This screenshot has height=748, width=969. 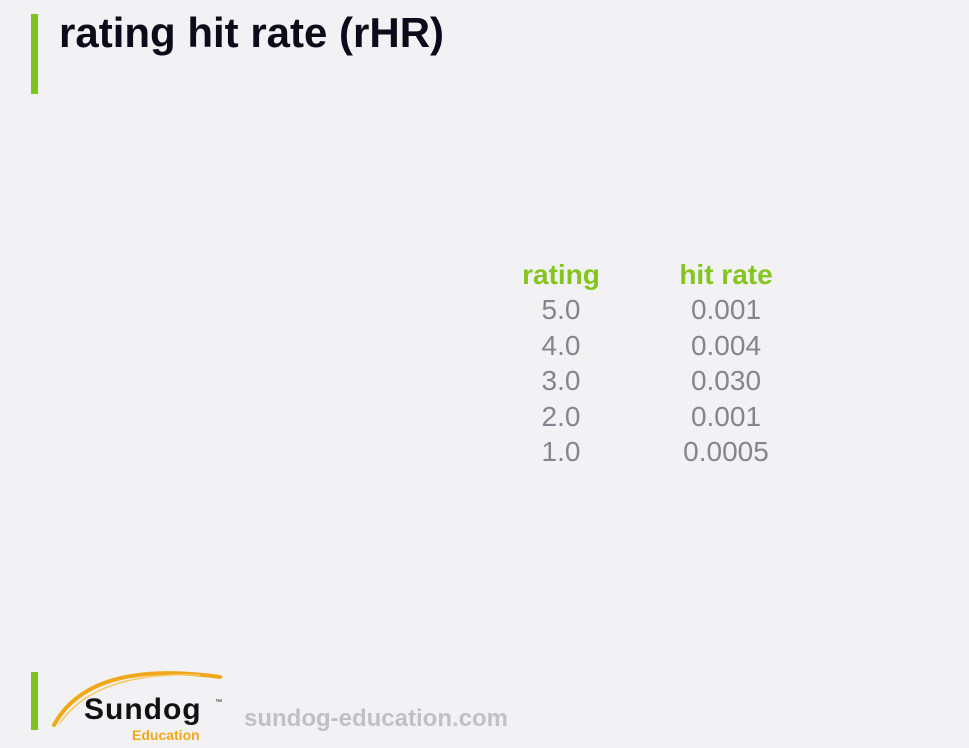 What do you see at coordinates (218, 702) in the screenshot?
I see `logo-trademark: ™` at bounding box center [218, 702].